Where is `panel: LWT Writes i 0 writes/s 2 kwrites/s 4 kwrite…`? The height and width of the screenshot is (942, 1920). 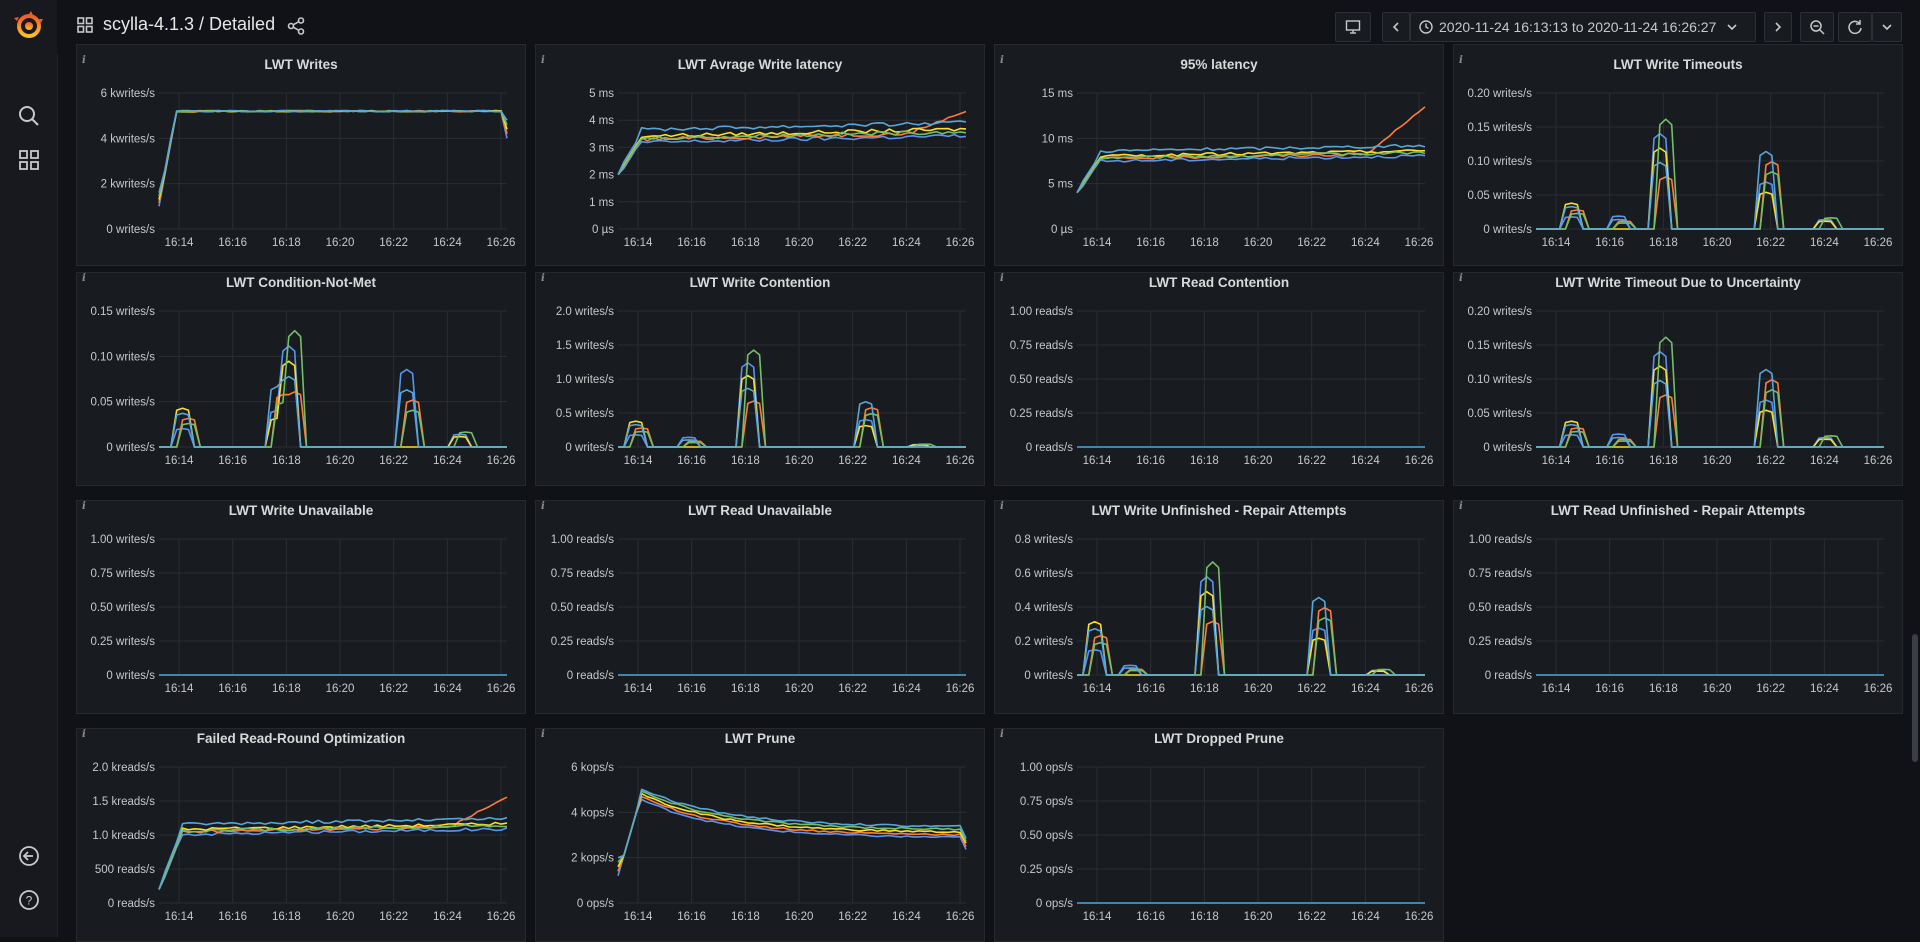
panel: LWT Writes i 0 writes/s 2 kwrites/s 4 kwrite… is located at coordinates (301, 155).